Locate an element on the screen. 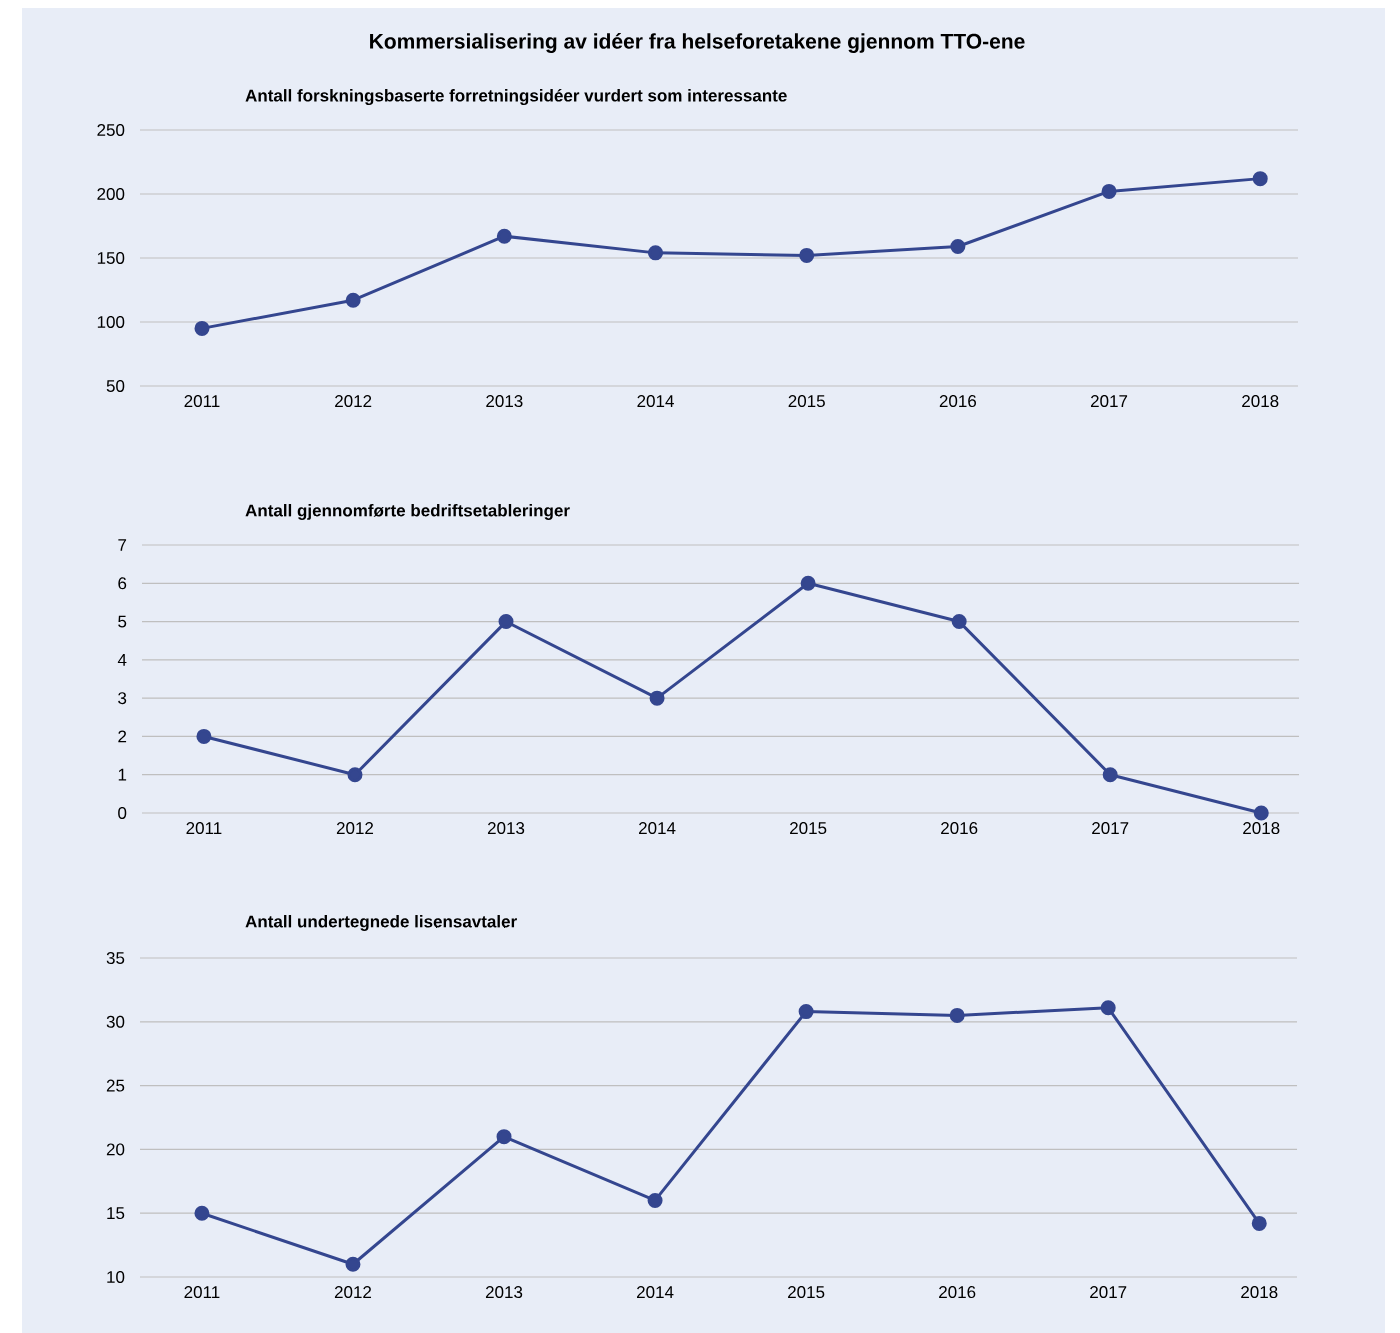  y-tick-label: 50 is located at coordinates (115, 385).